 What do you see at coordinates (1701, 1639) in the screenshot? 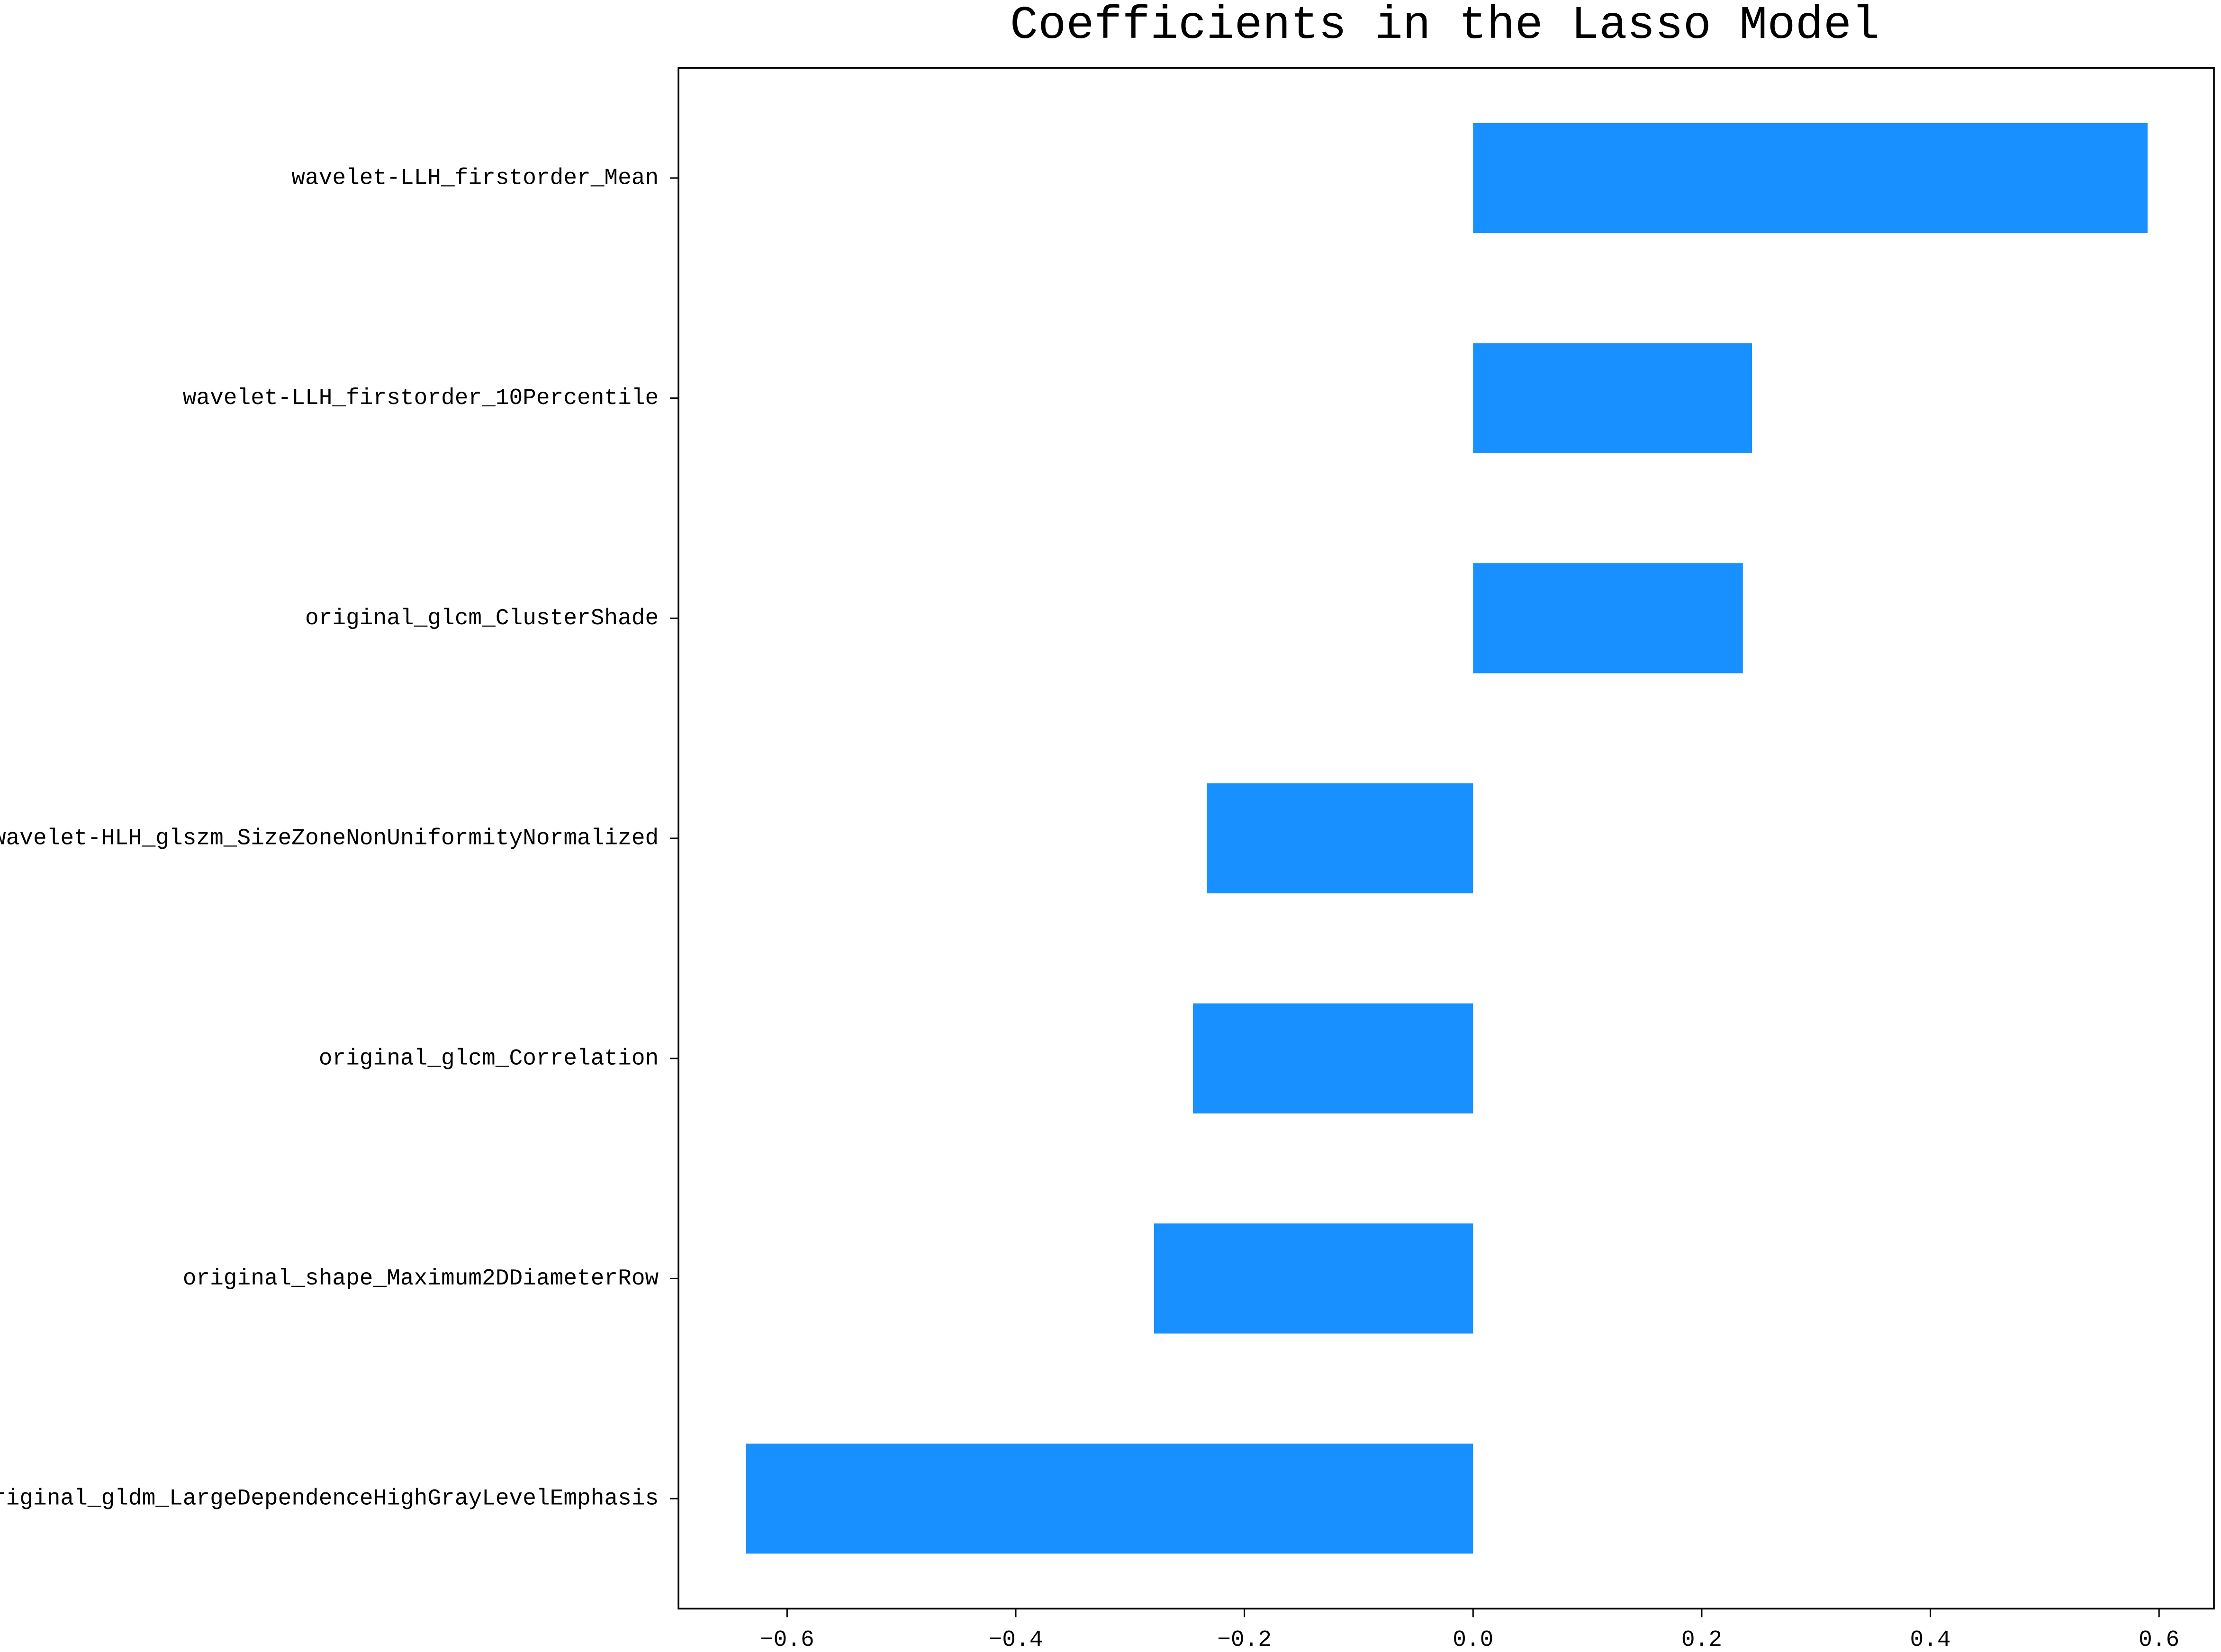
I see `x-tick-label: 0.2` at bounding box center [1701, 1639].